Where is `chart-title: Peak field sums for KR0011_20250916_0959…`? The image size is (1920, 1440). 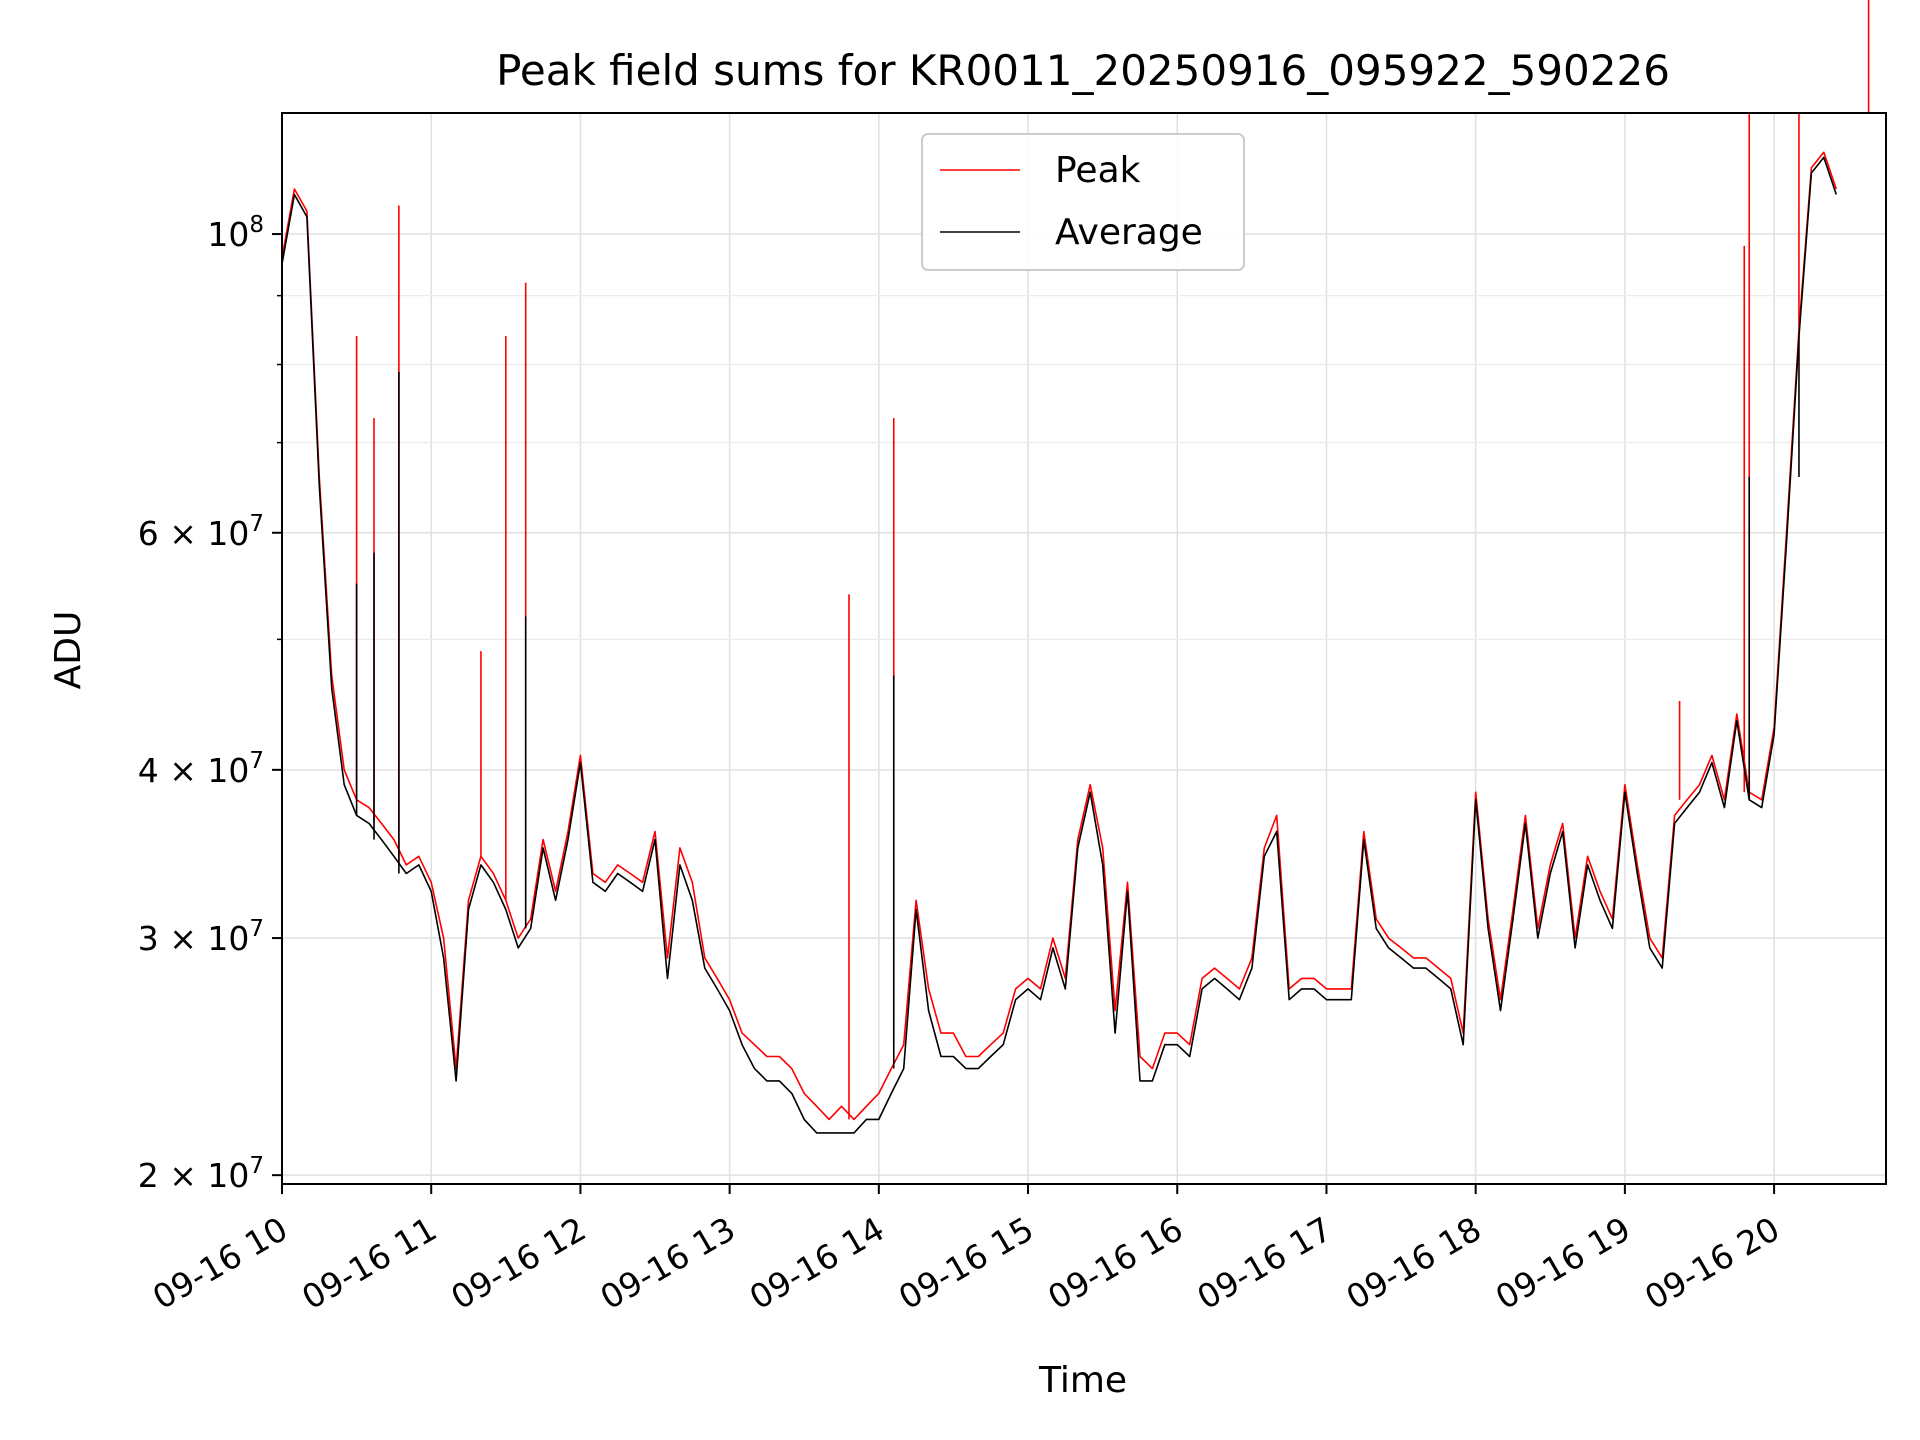
chart-title: Peak field sums for KR0011_20250916_0959… is located at coordinates (1083, 70).